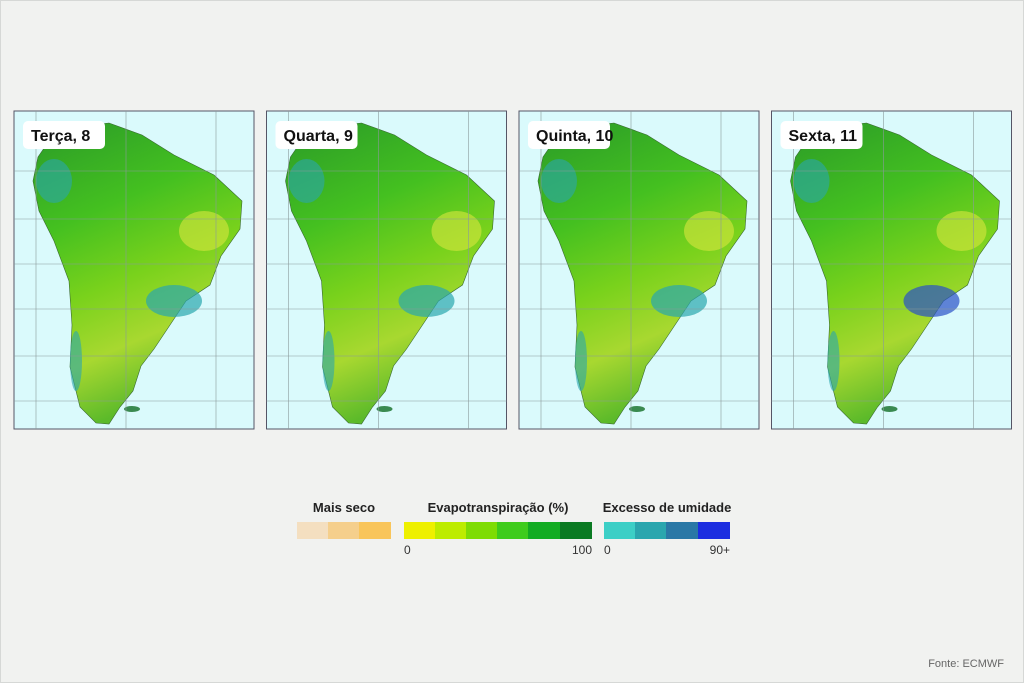 The width and height of the screenshot is (1024, 683). What do you see at coordinates (667, 507) in the screenshot?
I see `legend-title: Excesso de umidade` at bounding box center [667, 507].